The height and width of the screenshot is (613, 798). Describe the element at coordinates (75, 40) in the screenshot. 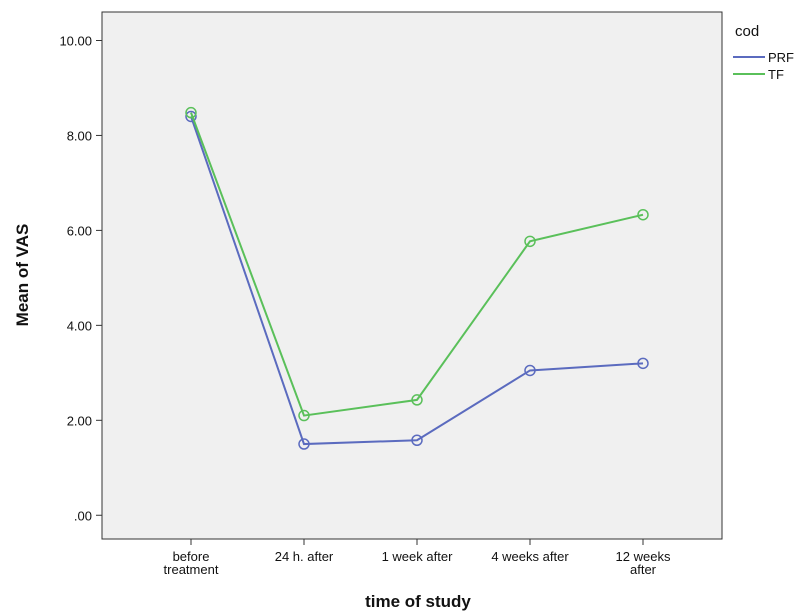

I see `y-tick-label: 10.00` at that location.